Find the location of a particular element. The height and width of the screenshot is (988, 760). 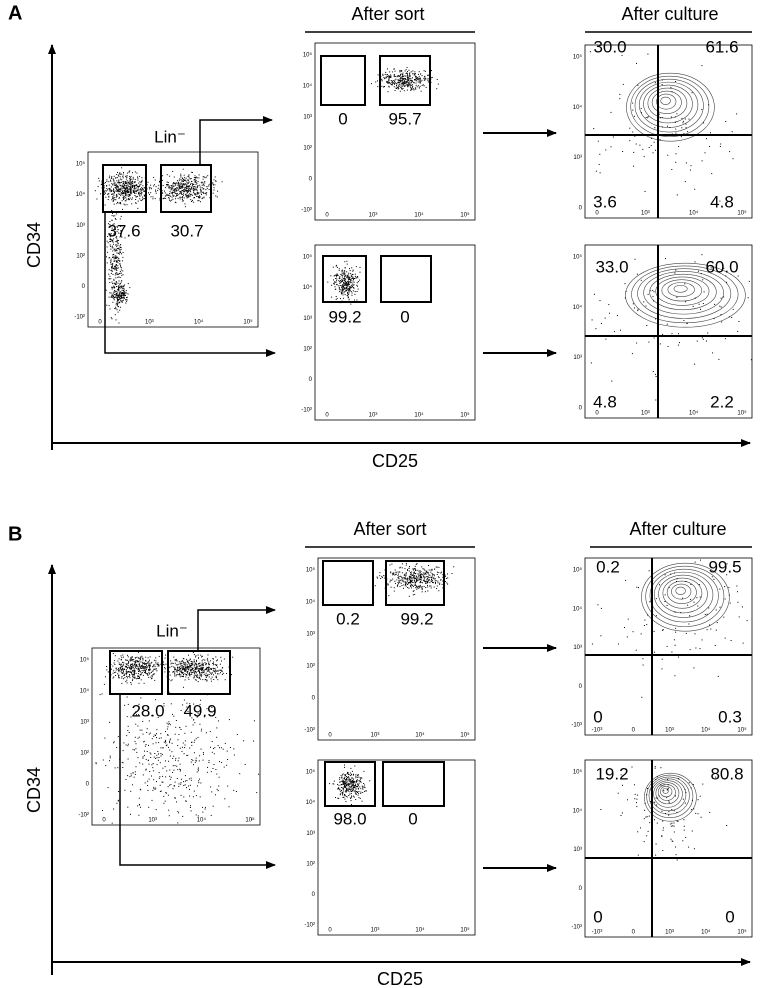

x-tick-label: 10³ is located at coordinates (645, 214).